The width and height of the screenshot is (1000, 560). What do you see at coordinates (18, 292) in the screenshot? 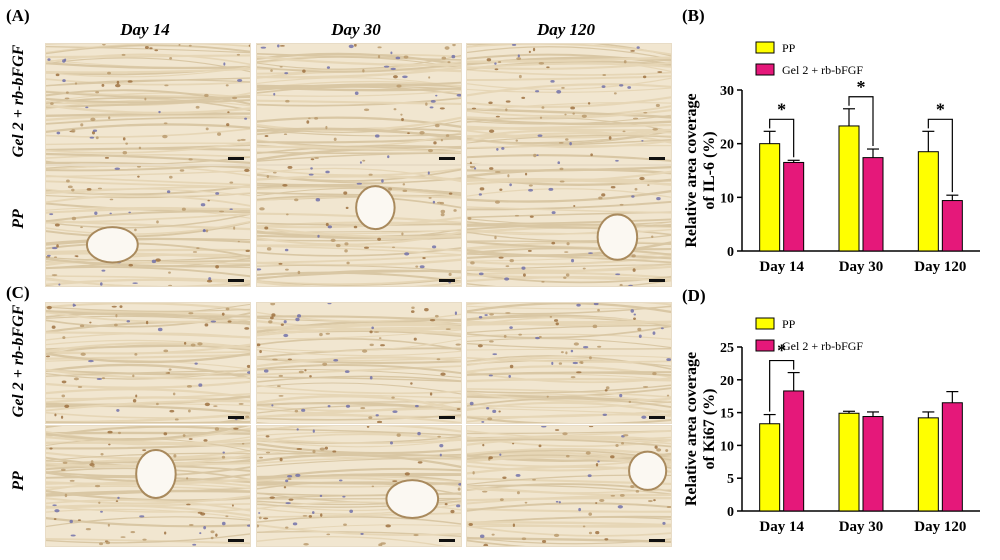
I see `panel-label-c: (C)` at bounding box center [18, 292].